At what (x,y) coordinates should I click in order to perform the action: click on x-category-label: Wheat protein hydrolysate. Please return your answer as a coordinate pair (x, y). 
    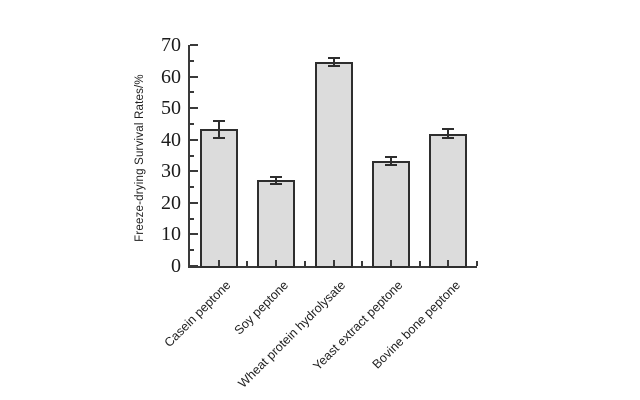
    Looking at the image, I should click on (292, 334).